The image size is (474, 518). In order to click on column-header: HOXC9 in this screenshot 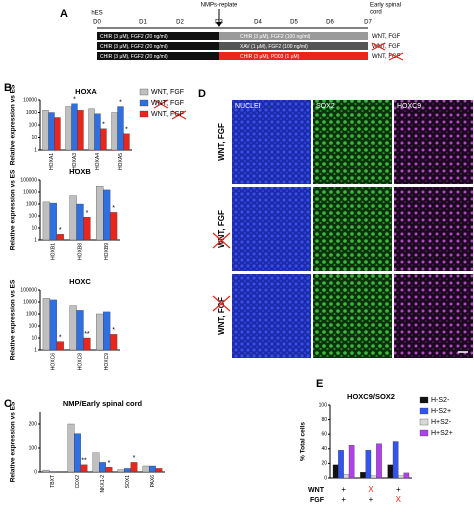, I will do `click(409, 106)`.